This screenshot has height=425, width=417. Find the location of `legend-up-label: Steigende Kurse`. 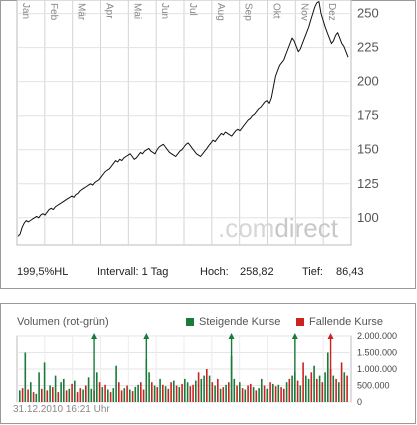

legend-up-label: Steigende Kurse is located at coordinates (239, 322).